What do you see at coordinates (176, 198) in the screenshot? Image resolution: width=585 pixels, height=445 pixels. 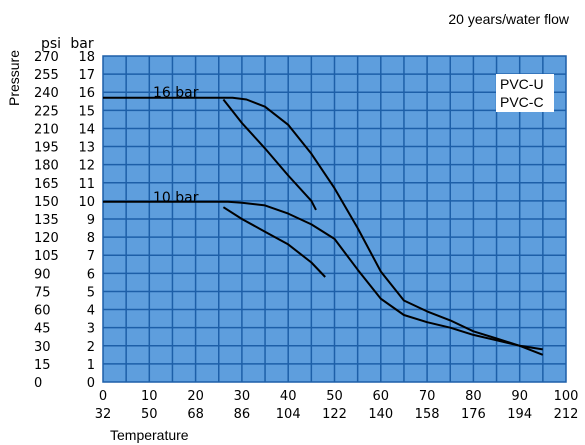 I see `annotation-10-bar: 10 bar` at bounding box center [176, 198].